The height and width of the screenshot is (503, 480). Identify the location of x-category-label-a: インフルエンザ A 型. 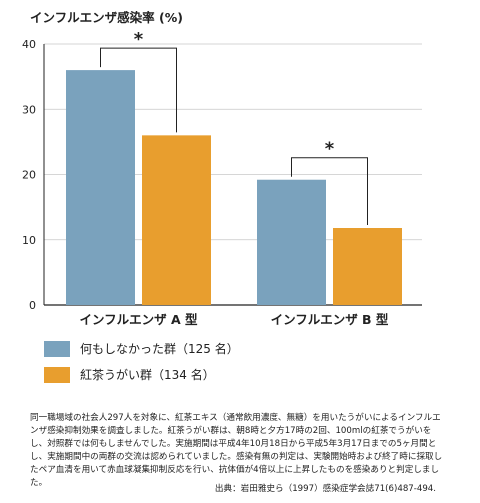
(138, 319).